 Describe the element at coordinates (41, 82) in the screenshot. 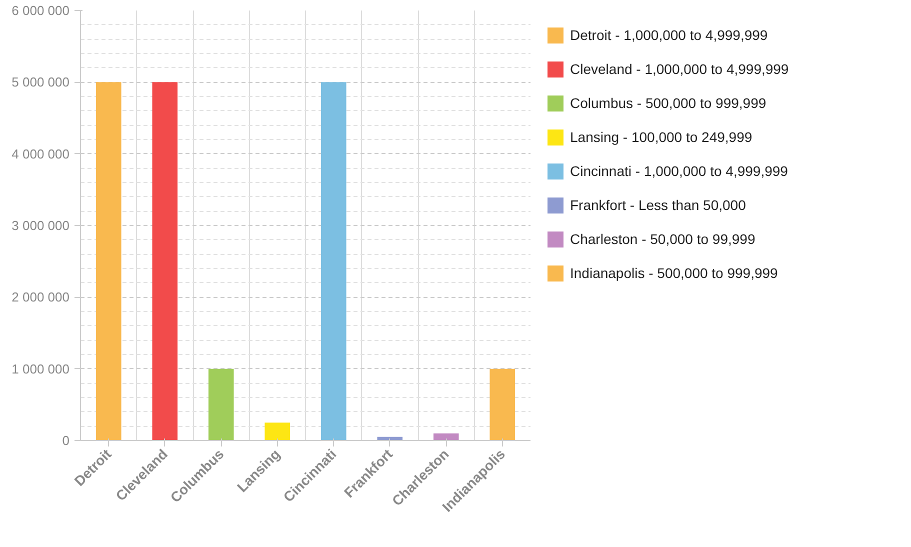

I see `y-tick-label: 5 000 000` at that location.